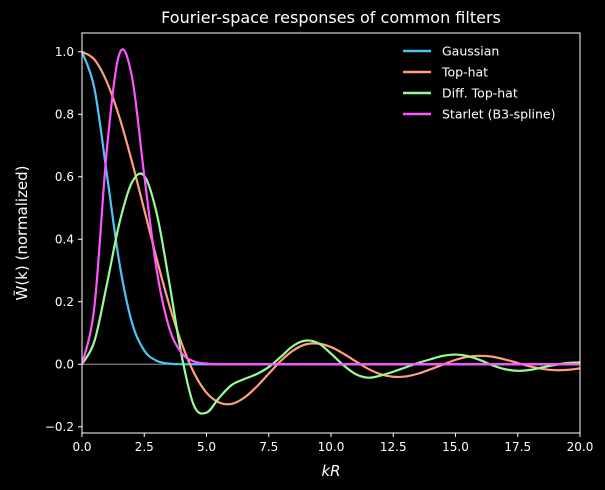 The image size is (605, 490). What do you see at coordinates (517, 447) in the screenshot?
I see `x-tick-label: 17.5` at bounding box center [517, 447].